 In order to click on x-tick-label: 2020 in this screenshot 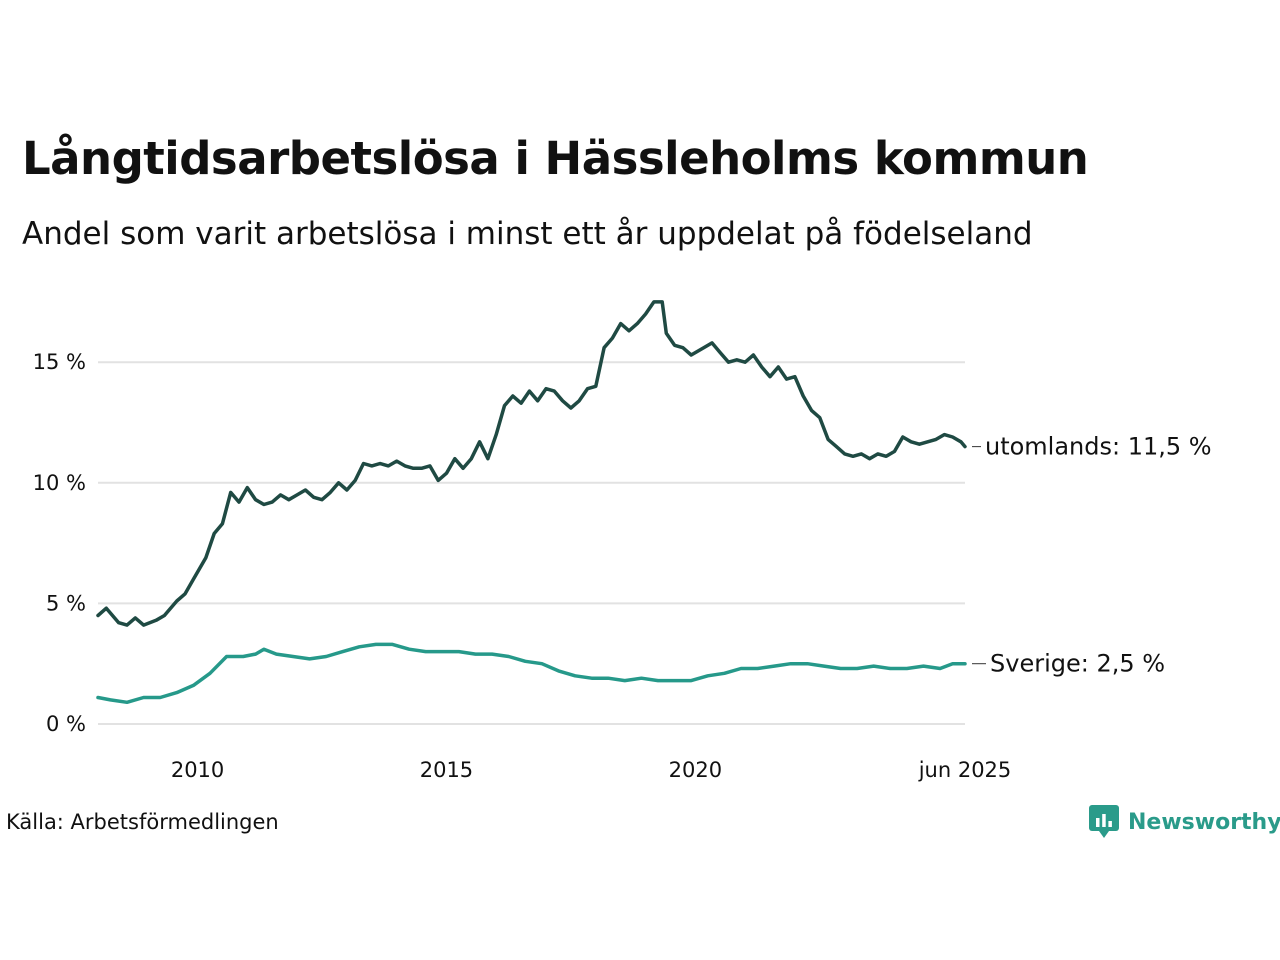, I will do `click(695, 770)`.